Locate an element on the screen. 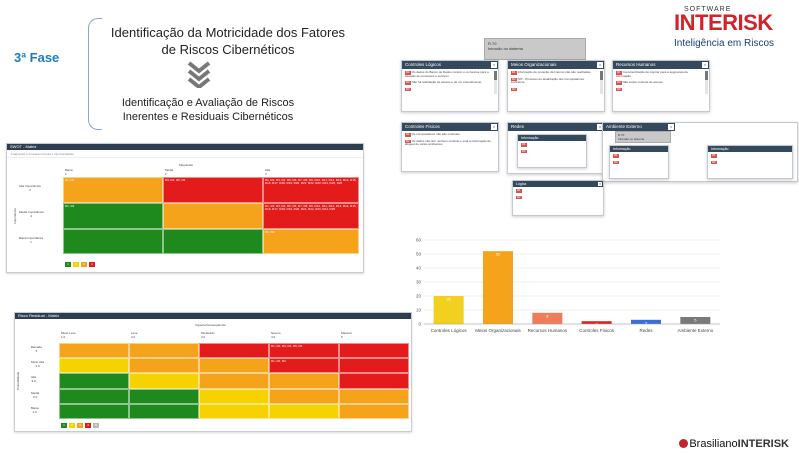 The height and width of the screenshot is (456, 799). matrix-col-label: Severo 4.0 is located at coordinates (276, 335).